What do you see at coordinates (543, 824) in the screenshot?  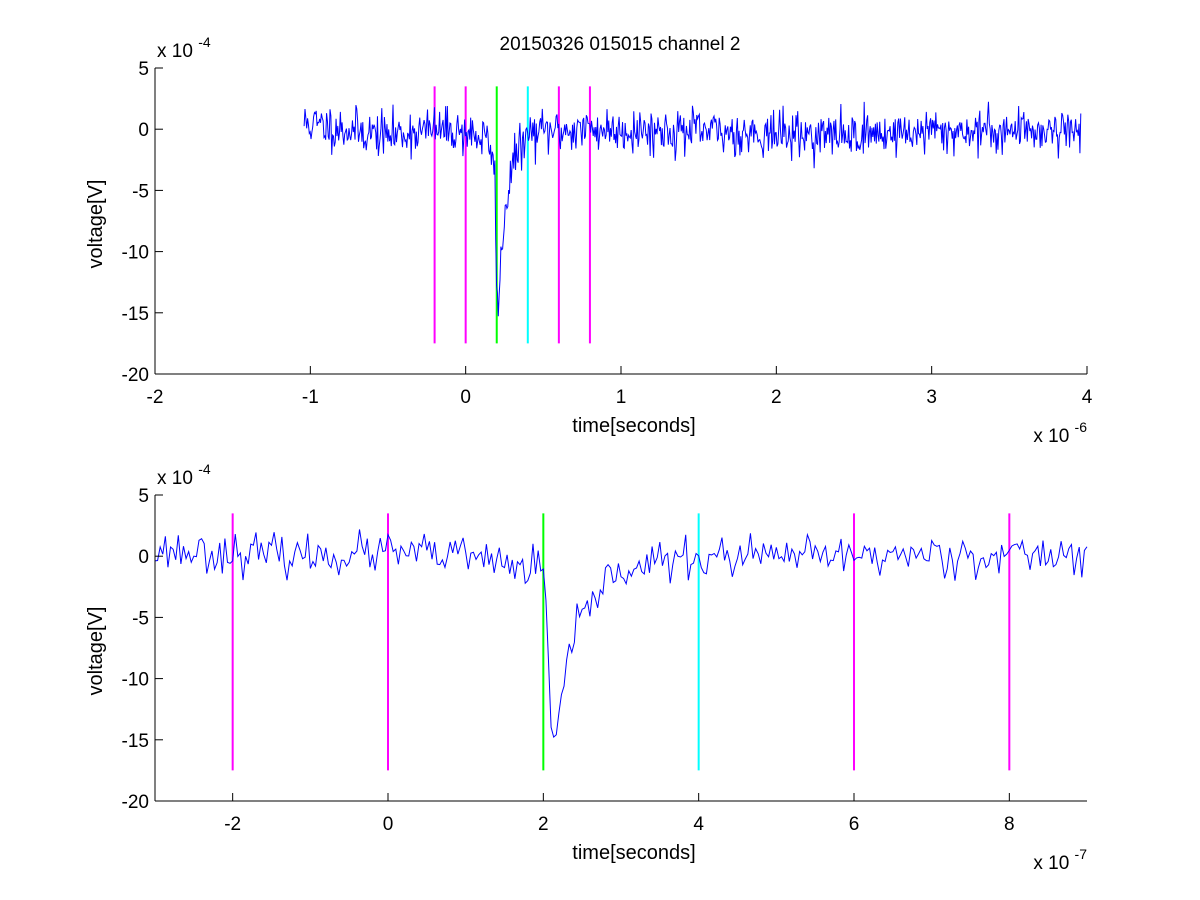 I see `bottom-x-tick-label: 2` at bounding box center [543, 824].